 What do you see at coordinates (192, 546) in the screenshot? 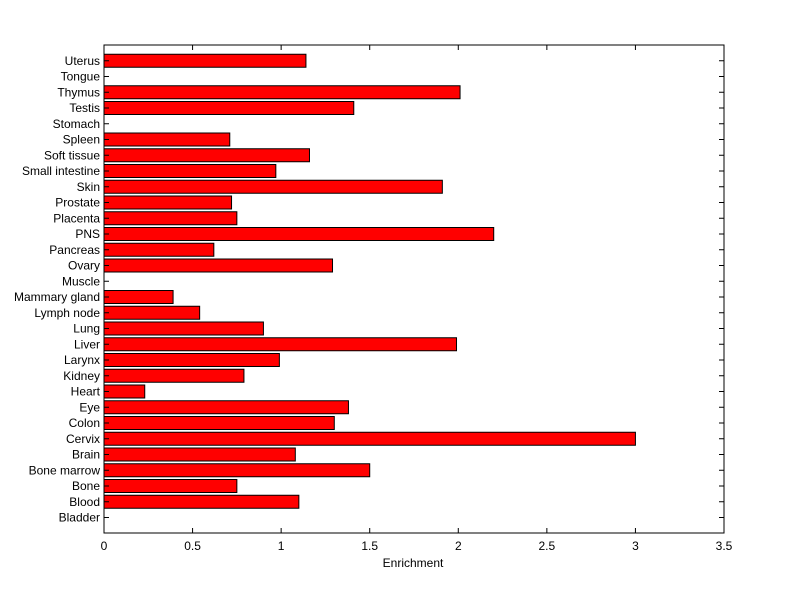
I see `x-tick-label: 0.5` at bounding box center [192, 546].